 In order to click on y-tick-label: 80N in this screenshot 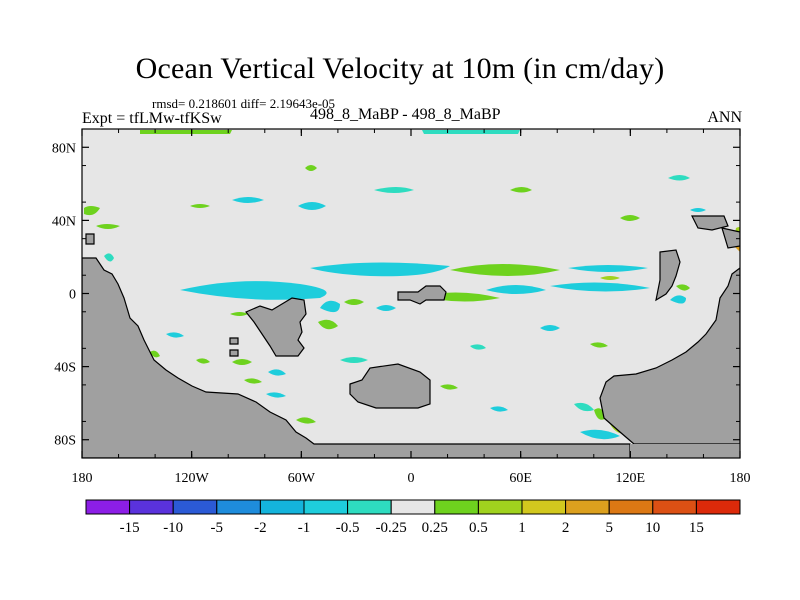, I will do `click(64, 148)`.